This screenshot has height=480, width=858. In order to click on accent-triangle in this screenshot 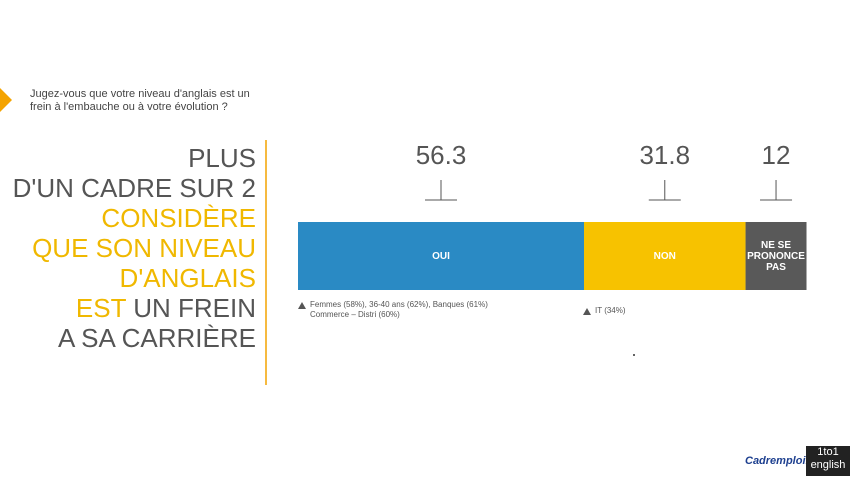, I will do `click(6, 100)`.